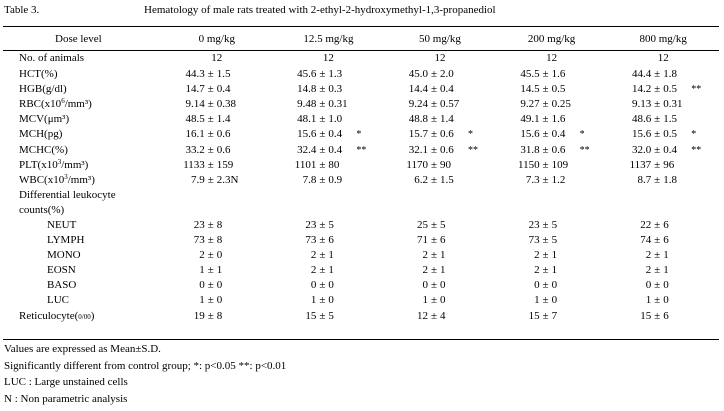 This screenshot has height=411, width=724. Describe the element at coordinates (558, 89) in the screenshot. I see `sd-value: 0.5` at that location.